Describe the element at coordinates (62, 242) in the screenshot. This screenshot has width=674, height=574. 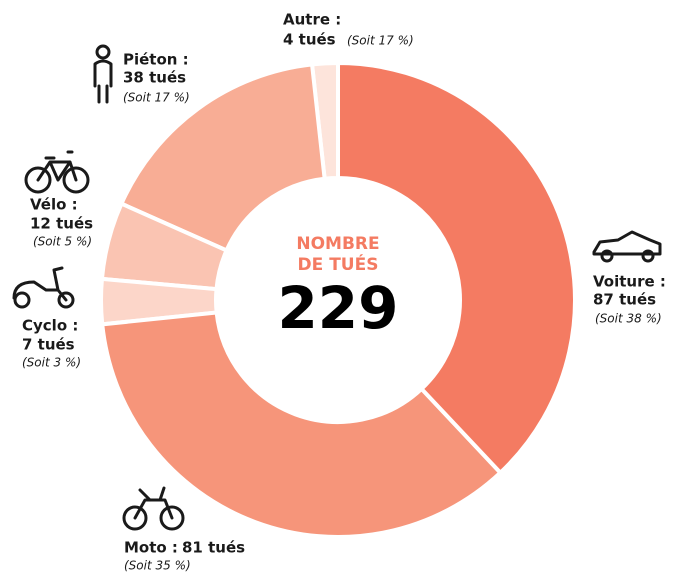
I see `share-label: (Soit 5 %)` at that location.